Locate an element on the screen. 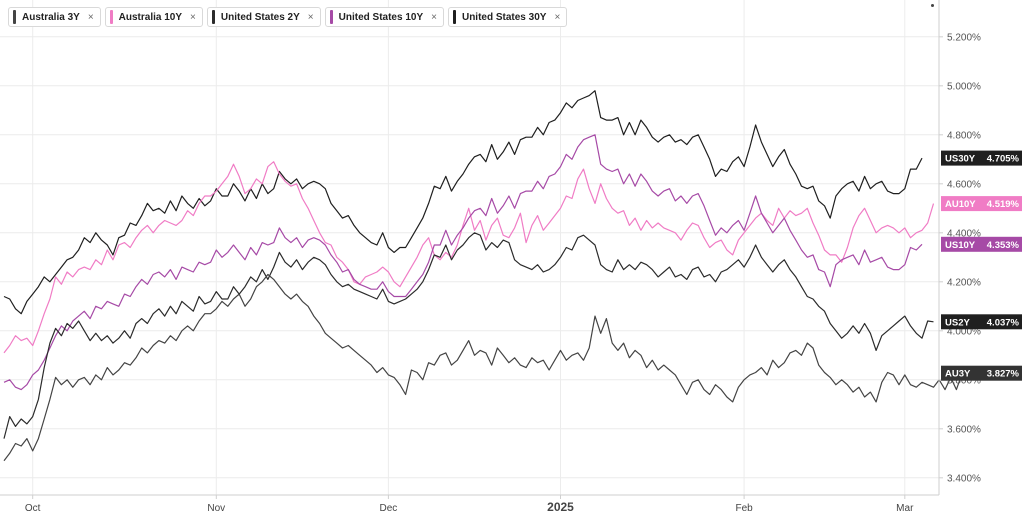  last-value-tag-value: 4.037% is located at coordinates (1003, 322).